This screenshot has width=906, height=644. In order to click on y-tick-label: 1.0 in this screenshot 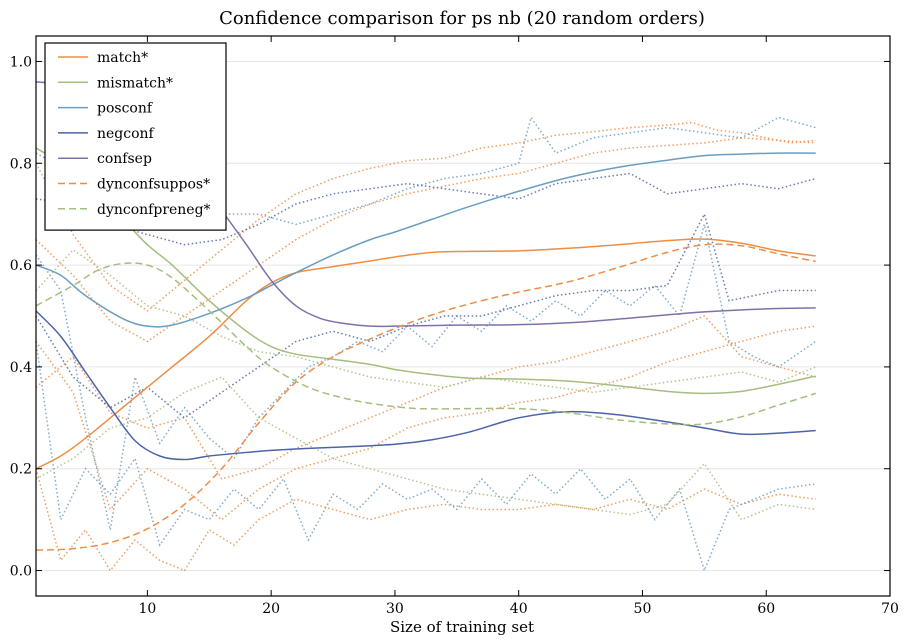, I will do `click(21, 62)`.